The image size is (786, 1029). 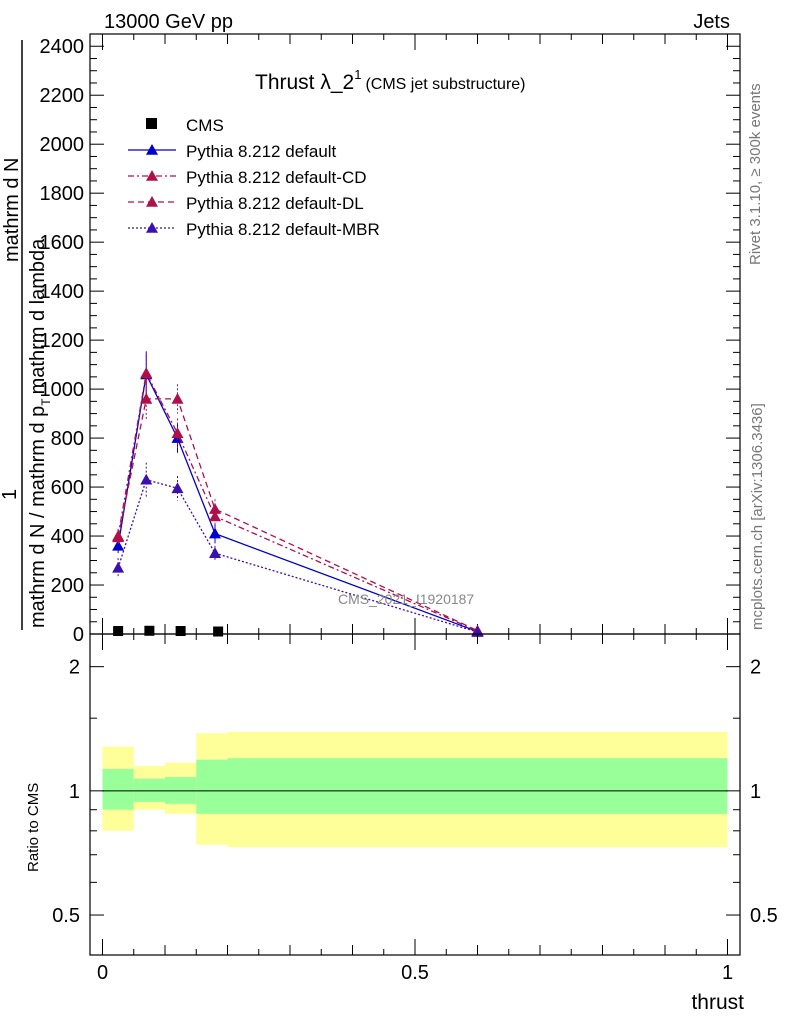 I want to click on legend-label: Pythia 8.212 default-CD, so click(x=276, y=177).